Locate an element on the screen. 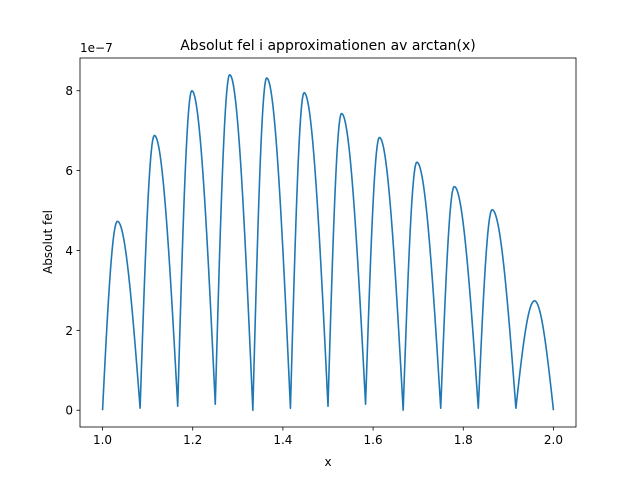 Image resolution: width=640 pixels, height=485 pixels. y-axis-ticks: 0 2 4 6 8 is located at coordinates (72, 251).